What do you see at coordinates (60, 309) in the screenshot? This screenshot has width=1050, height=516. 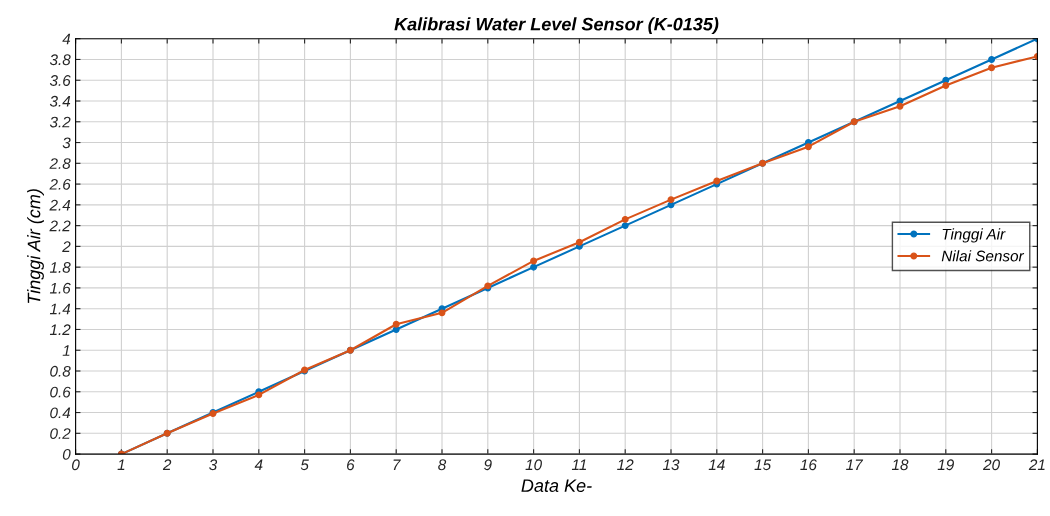 I see `y-tick-label: 1.4` at bounding box center [60, 309].